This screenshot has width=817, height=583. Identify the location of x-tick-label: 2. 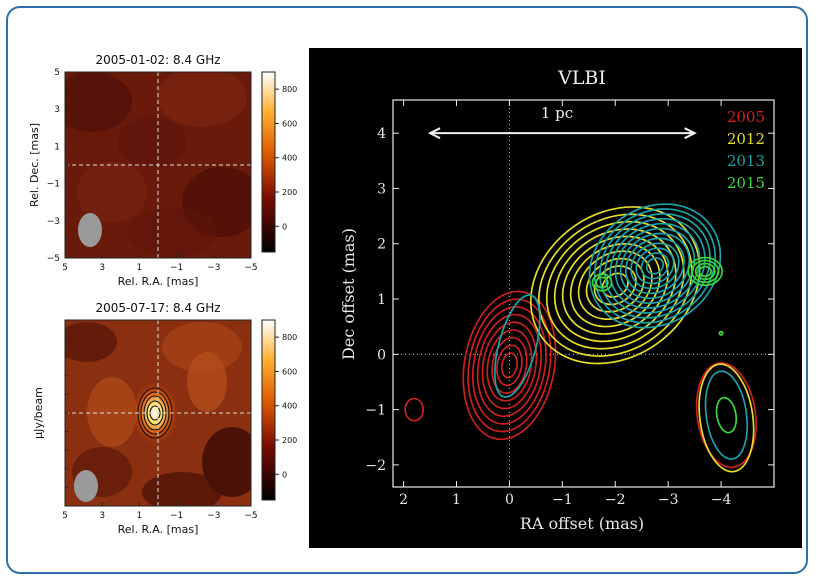
(403, 500).